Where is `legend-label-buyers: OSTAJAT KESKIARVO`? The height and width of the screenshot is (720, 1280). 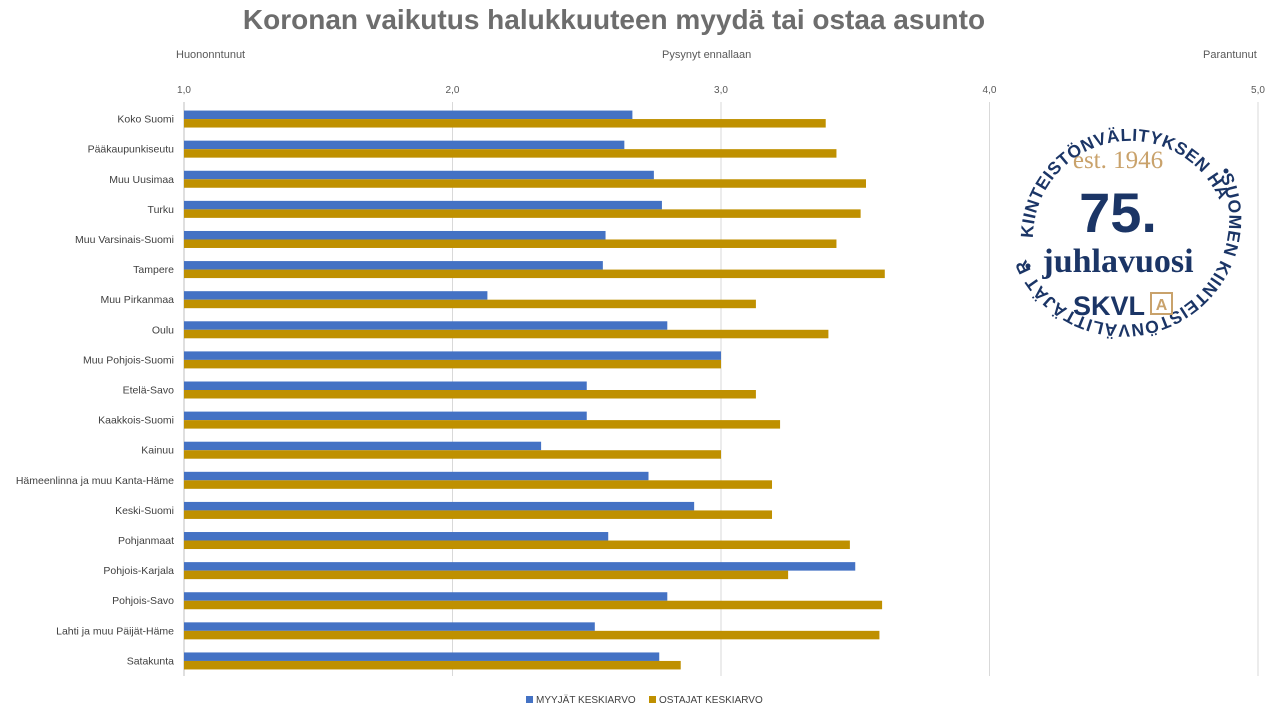
legend-label-buyers: OSTAJAT KESKIARVO is located at coordinates (711, 700).